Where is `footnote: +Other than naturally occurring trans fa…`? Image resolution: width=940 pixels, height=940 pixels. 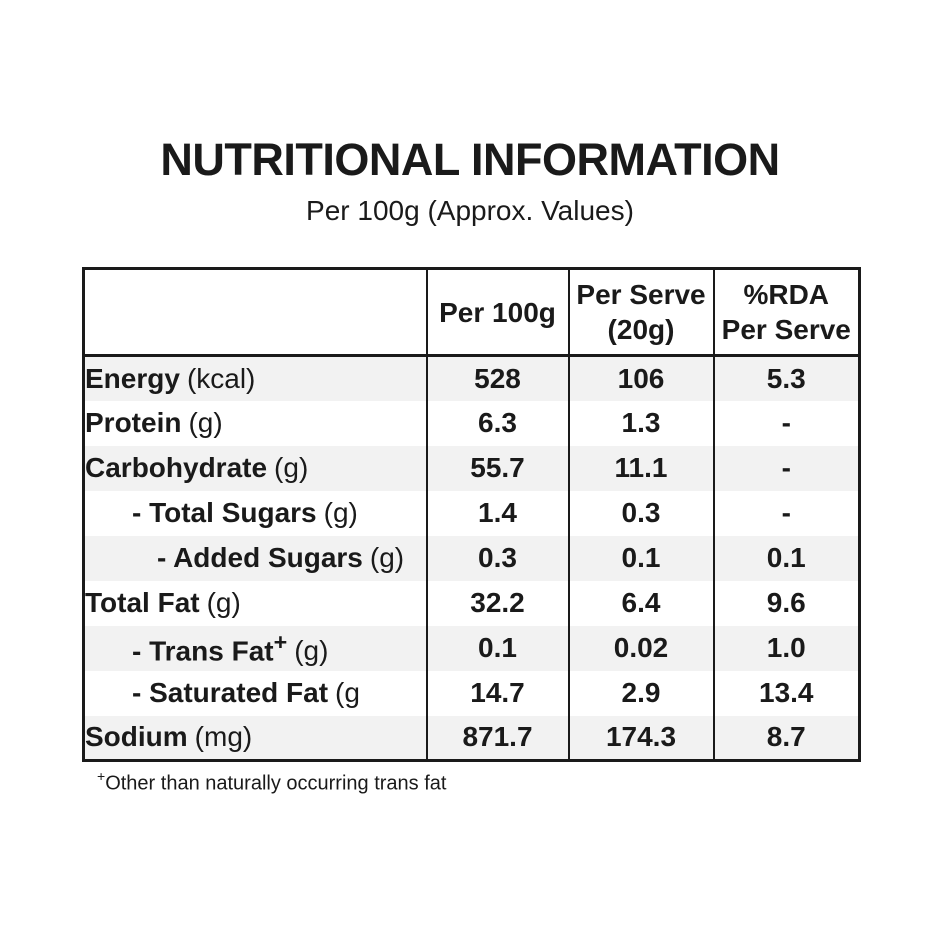
footnote: +Other than naturally occurring trans fa… is located at coordinates (272, 782).